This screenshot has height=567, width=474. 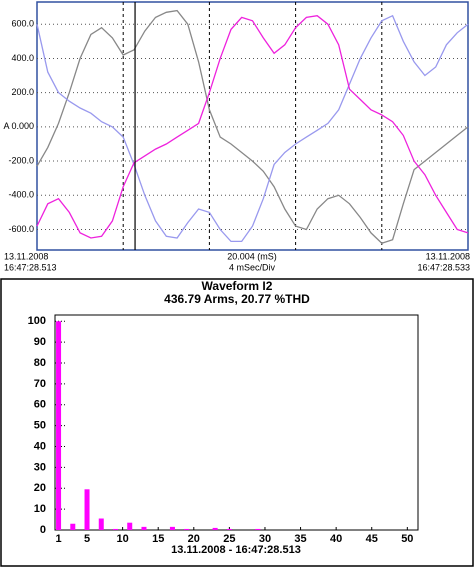 What do you see at coordinates (21, 160) in the screenshot?
I see `y-tick-label: -200.0` at bounding box center [21, 160].